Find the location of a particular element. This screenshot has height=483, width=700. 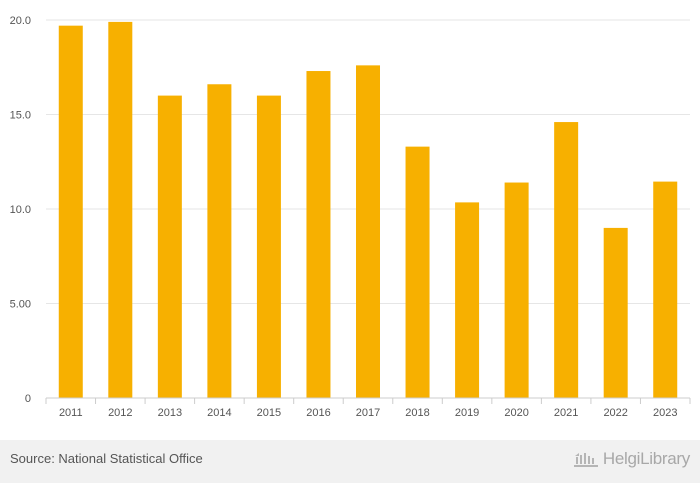

x-tick-label: 2016 is located at coordinates (318, 413).